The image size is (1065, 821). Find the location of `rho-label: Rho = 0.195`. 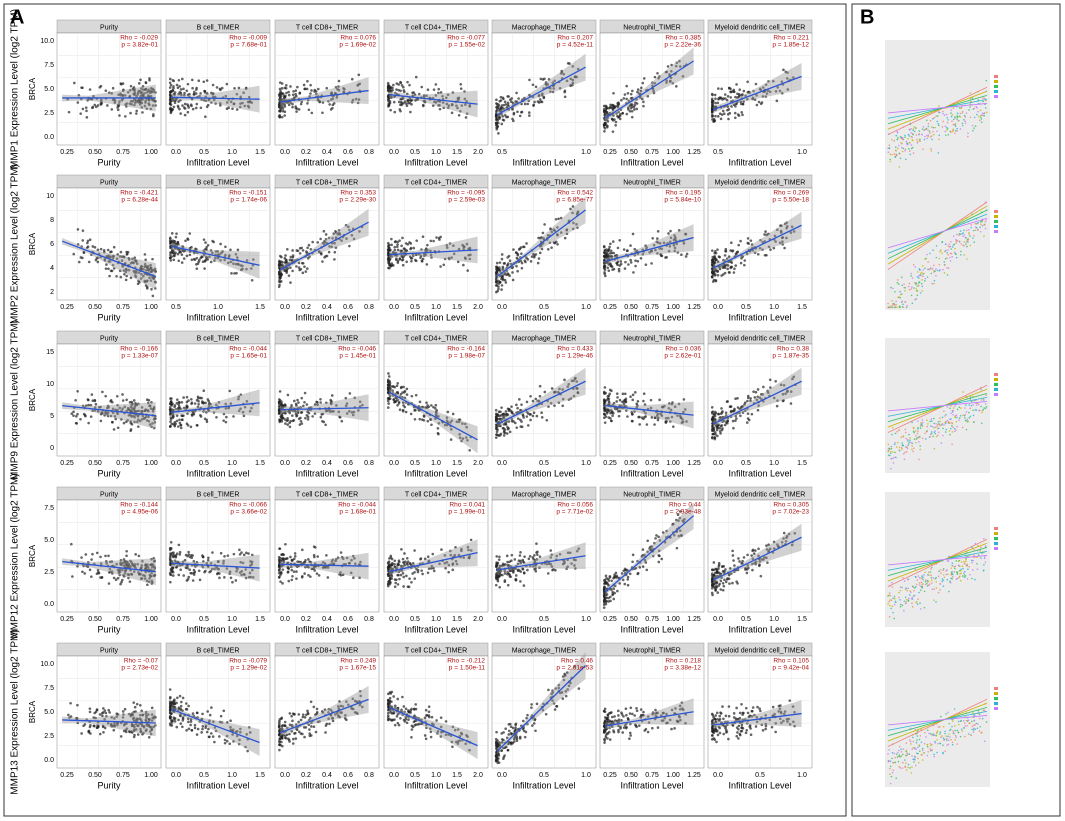

rho-label: Rho = 0.195 is located at coordinates (683, 193).